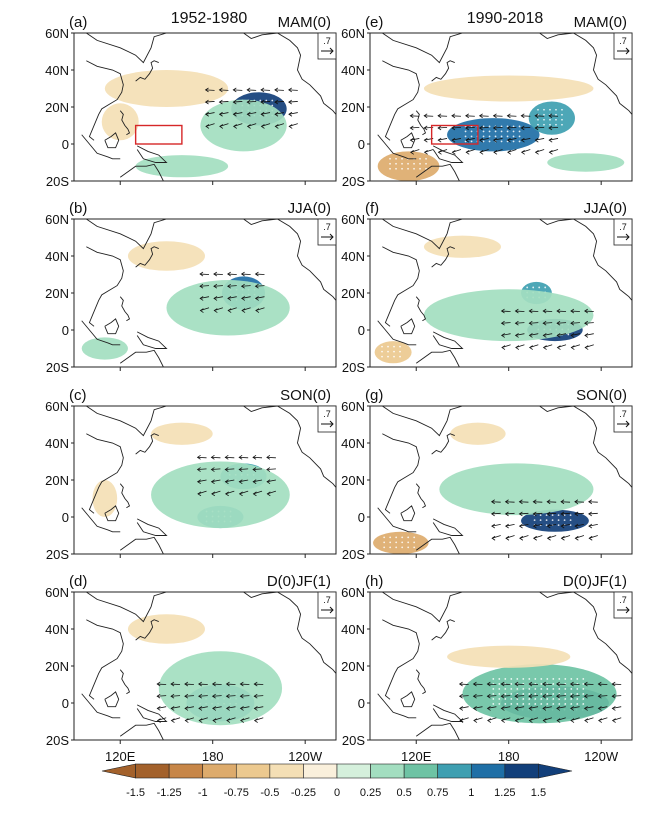 Image resolution: width=650 pixels, height=822 pixels. I want to click on panel-tag: (h), so click(374, 581).